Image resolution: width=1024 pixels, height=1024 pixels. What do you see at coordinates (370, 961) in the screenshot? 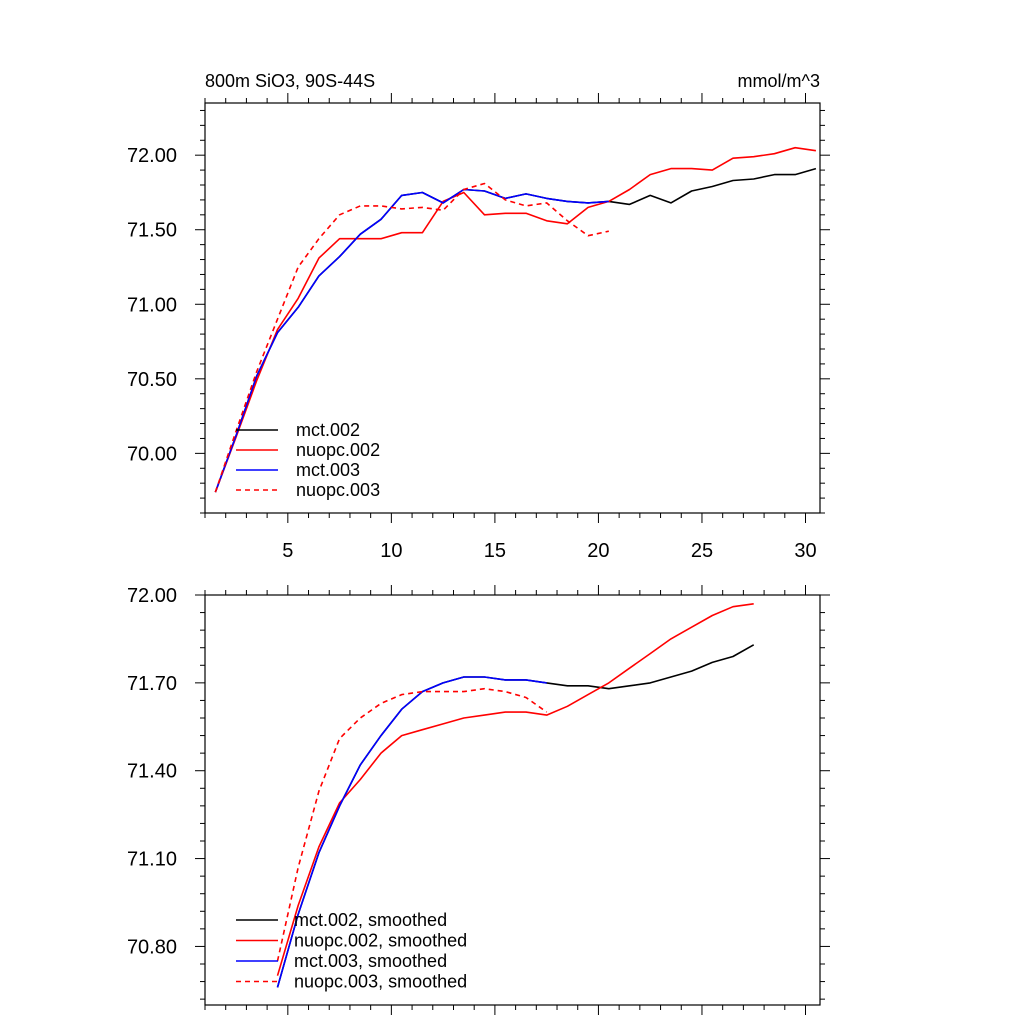
I see `legend-label: mct.003, smoothed` at bounding box center [370, 961].